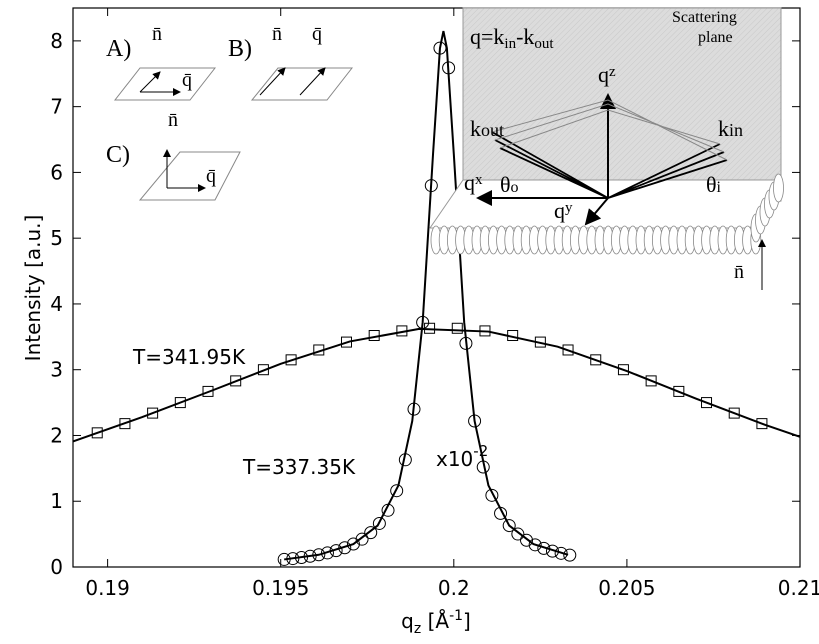  What do you see at coordinates (492, 130) in the screenshot?
I see `sym-sub: out` at bounding box center [492, 130].